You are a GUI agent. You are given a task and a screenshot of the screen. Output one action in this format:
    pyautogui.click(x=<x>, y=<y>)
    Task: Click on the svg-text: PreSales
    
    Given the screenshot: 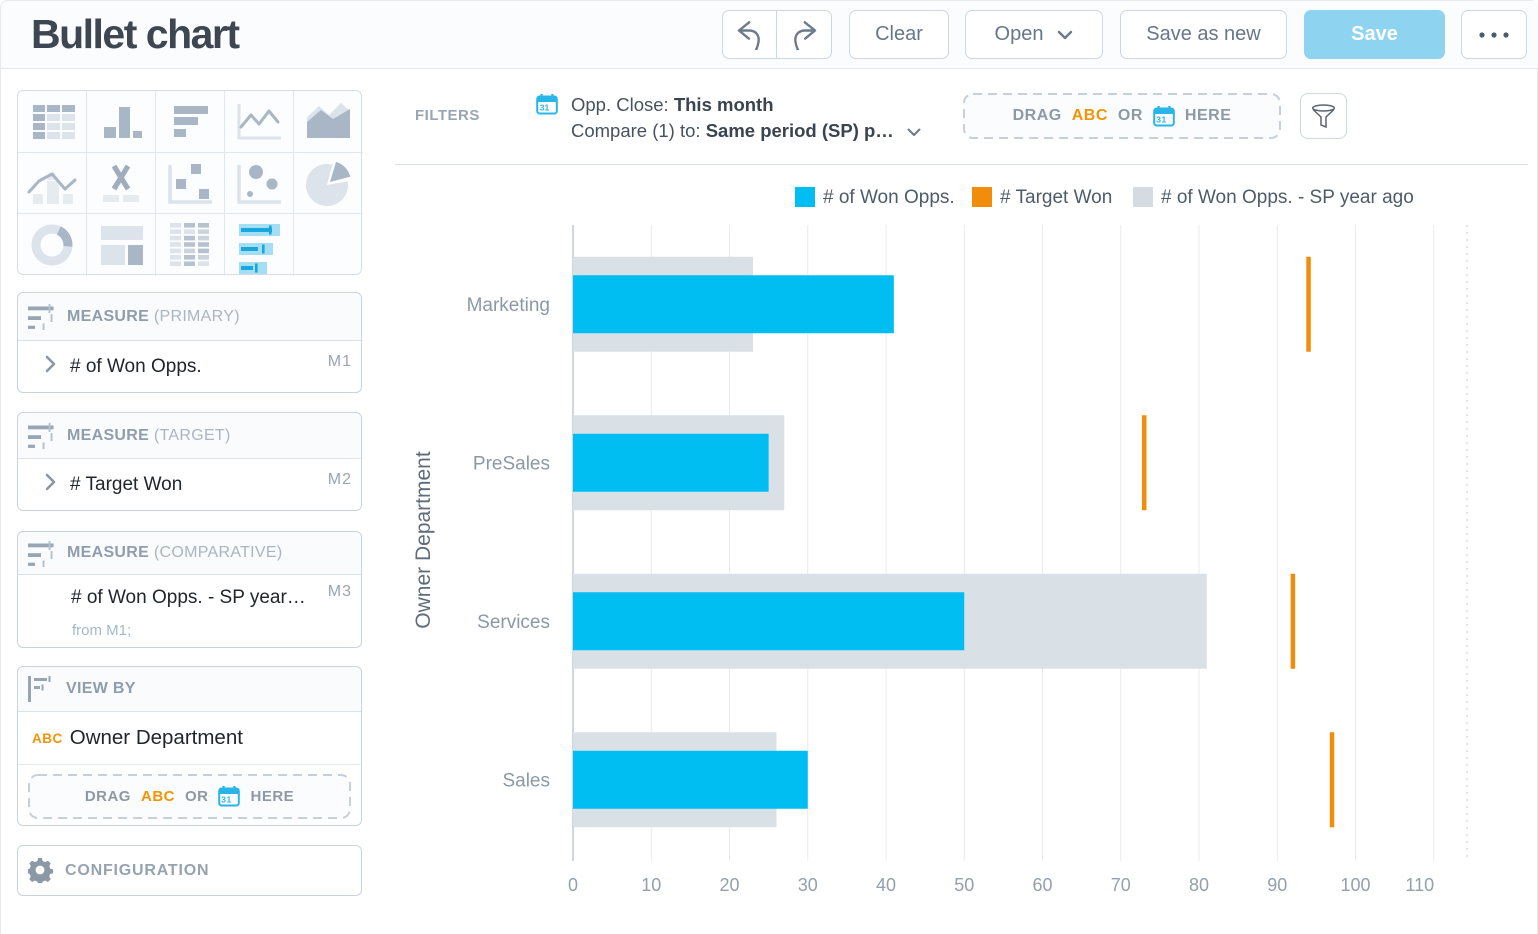 What is the action you would take?
    pyautogui.click(x=511, y=463)
    